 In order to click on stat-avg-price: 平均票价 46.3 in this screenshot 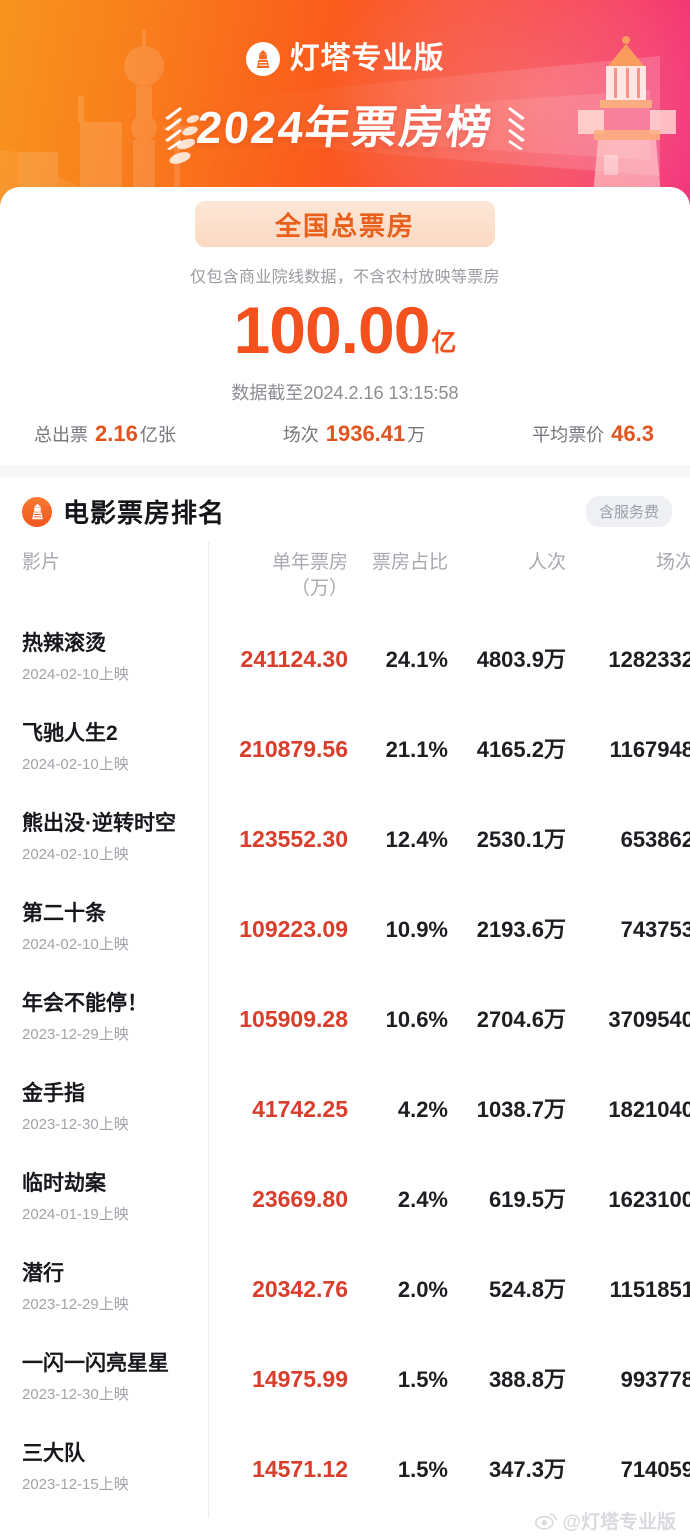, I will do `click(594, 434)`.